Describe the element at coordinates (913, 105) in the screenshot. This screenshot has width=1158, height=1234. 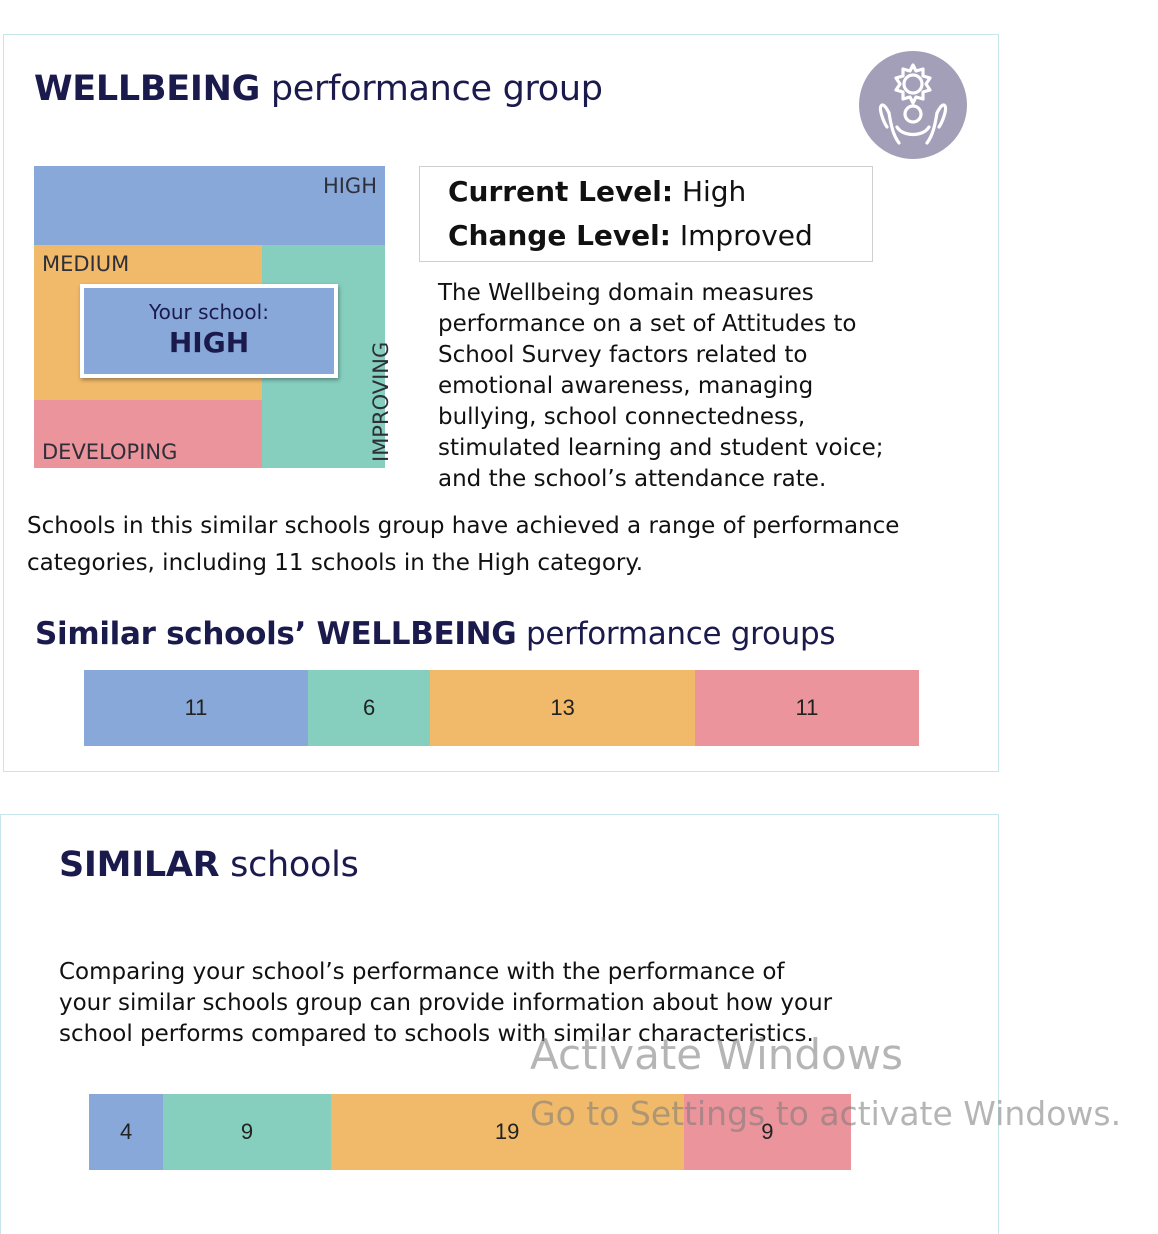
I see `wellbeing-person-gear-icon` at that location.